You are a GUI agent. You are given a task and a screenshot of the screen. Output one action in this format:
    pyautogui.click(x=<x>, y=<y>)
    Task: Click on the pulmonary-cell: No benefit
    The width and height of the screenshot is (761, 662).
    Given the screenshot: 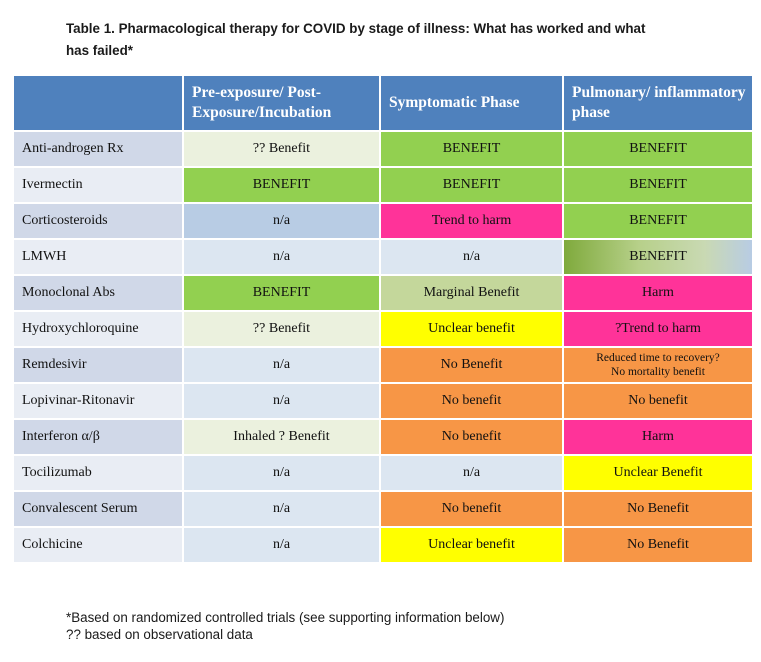 What is the action you would take?
    pyautogui.click(x=659, y=402)
    